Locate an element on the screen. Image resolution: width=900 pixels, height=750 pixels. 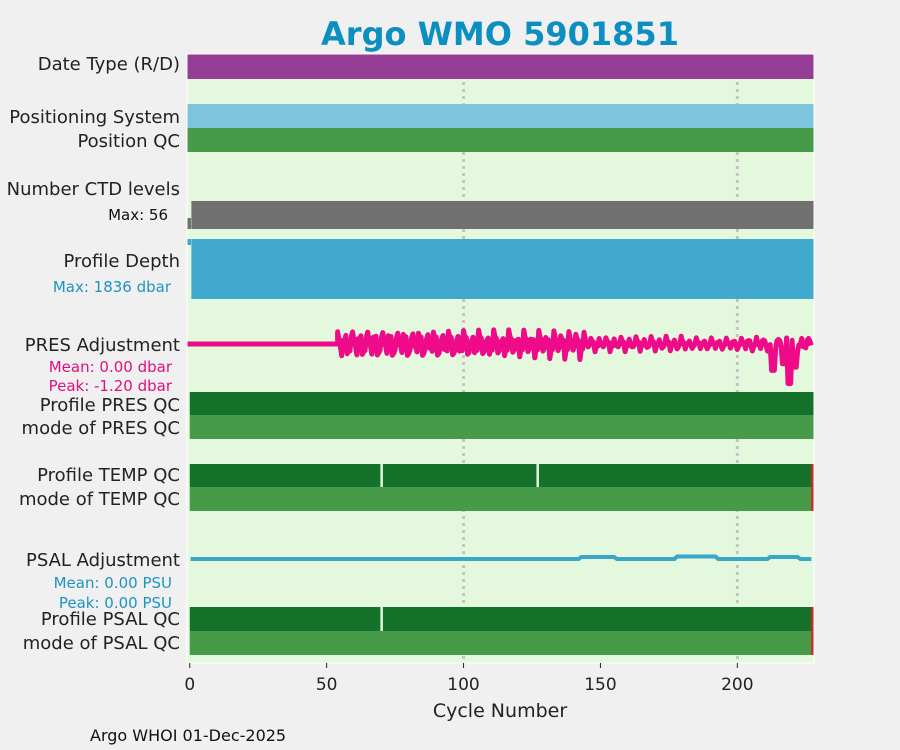
label-position-qc: Position QC is located at coordinates (128, 141).